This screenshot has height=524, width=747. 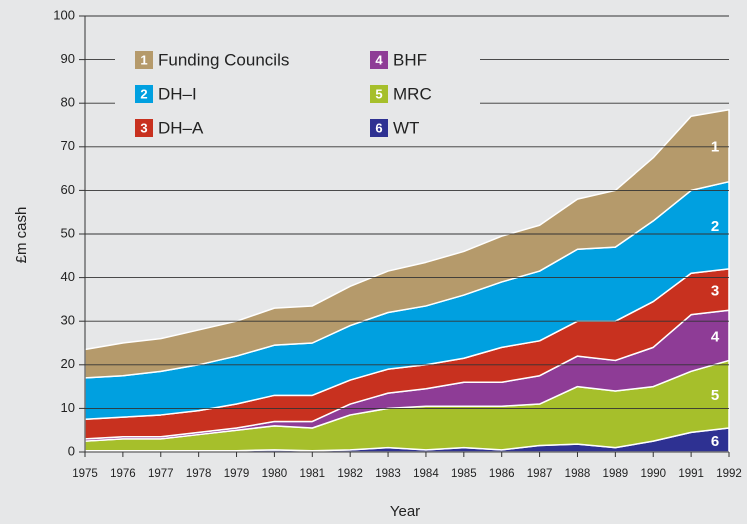 I want to click on x-tick-label: 1975, so click(x=85, y=474).